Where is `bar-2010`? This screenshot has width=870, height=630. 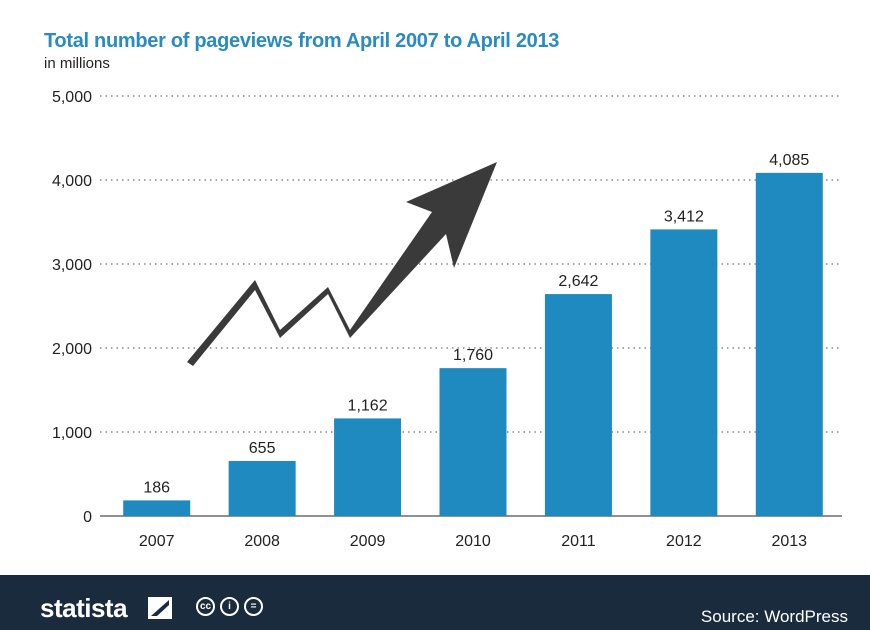
bar-2010 is located at coordinates (473, 442).